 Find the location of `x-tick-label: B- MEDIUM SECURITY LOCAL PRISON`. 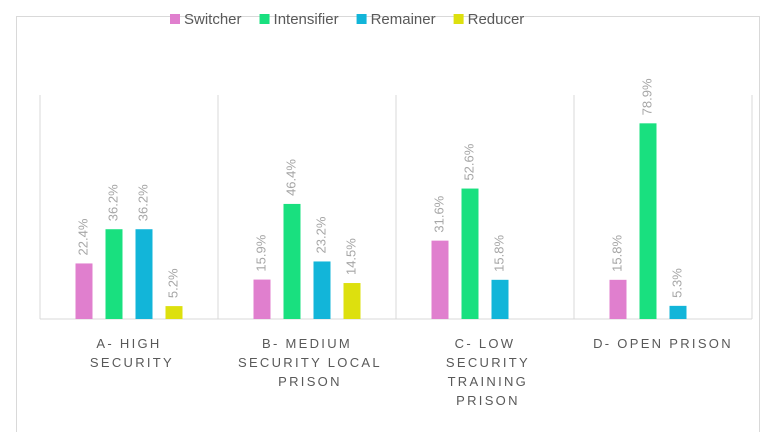

x-tick-label: B- MEDIUM SECURITY LOCAL PRISON is located at coordinates (307, 362).